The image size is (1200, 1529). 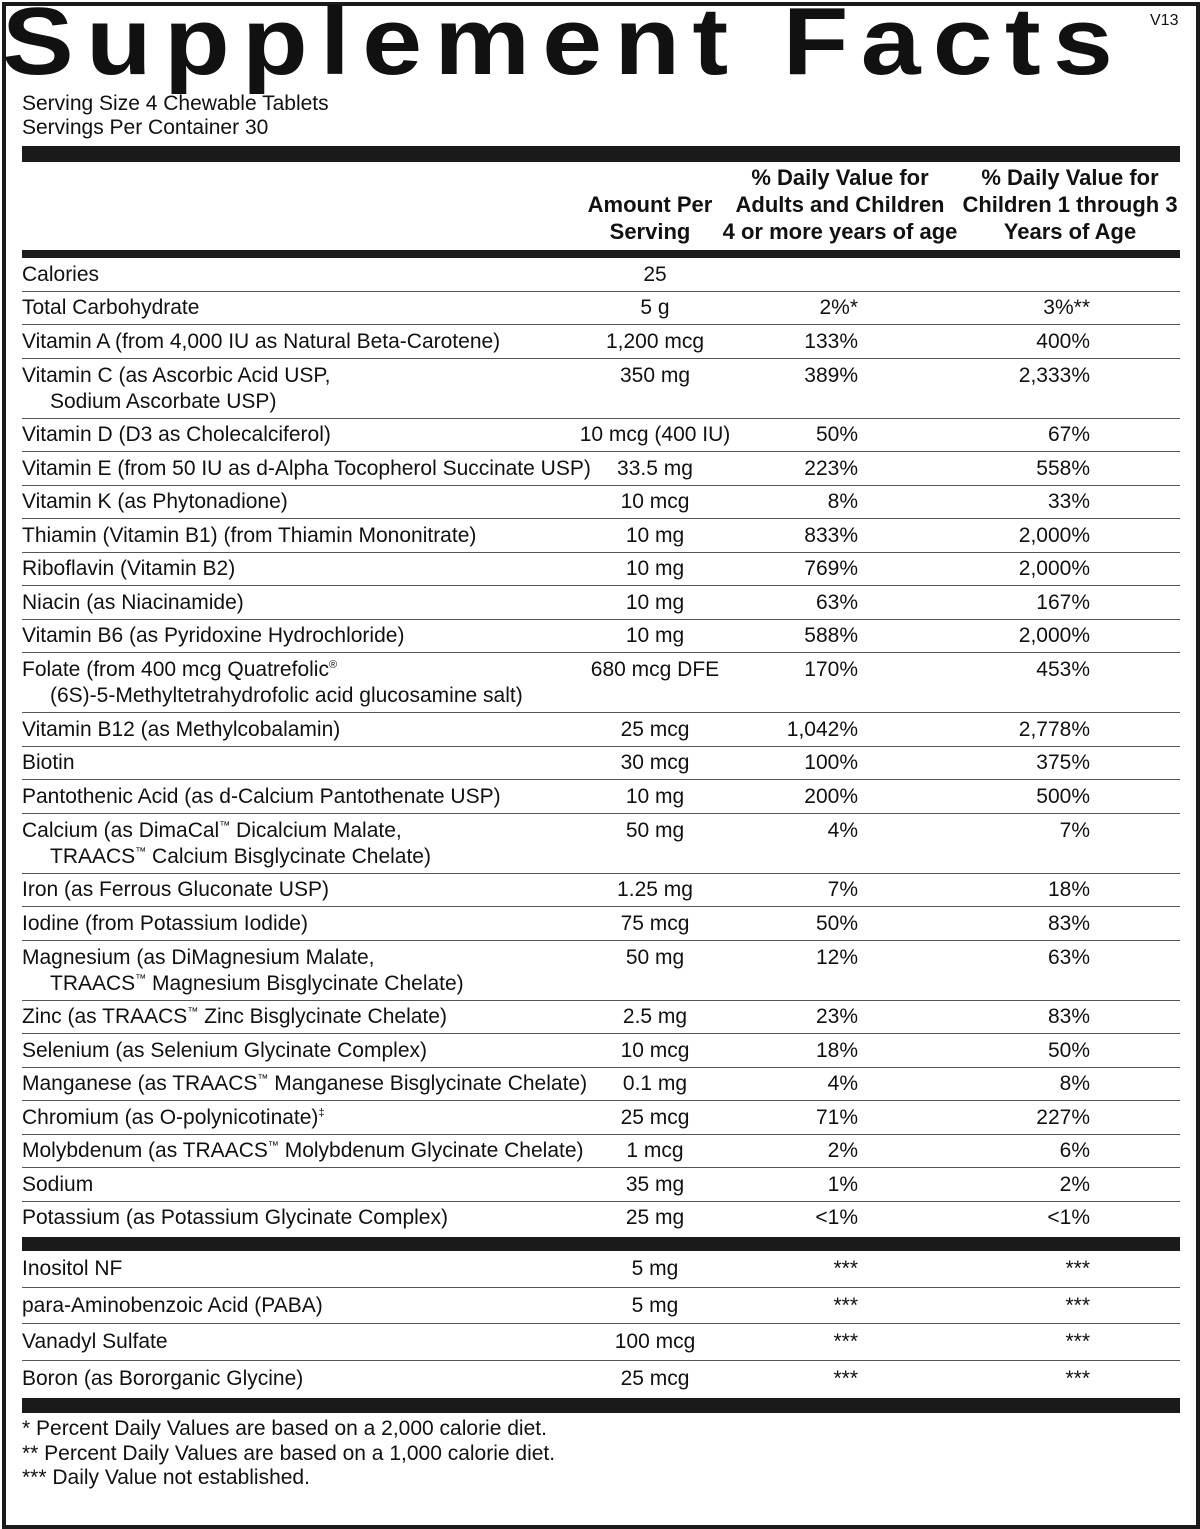 What do you see at coordinates (842, 890) in the screenshot?
I see `daily-value-adult: 7%` at bounding box center [842, 890].